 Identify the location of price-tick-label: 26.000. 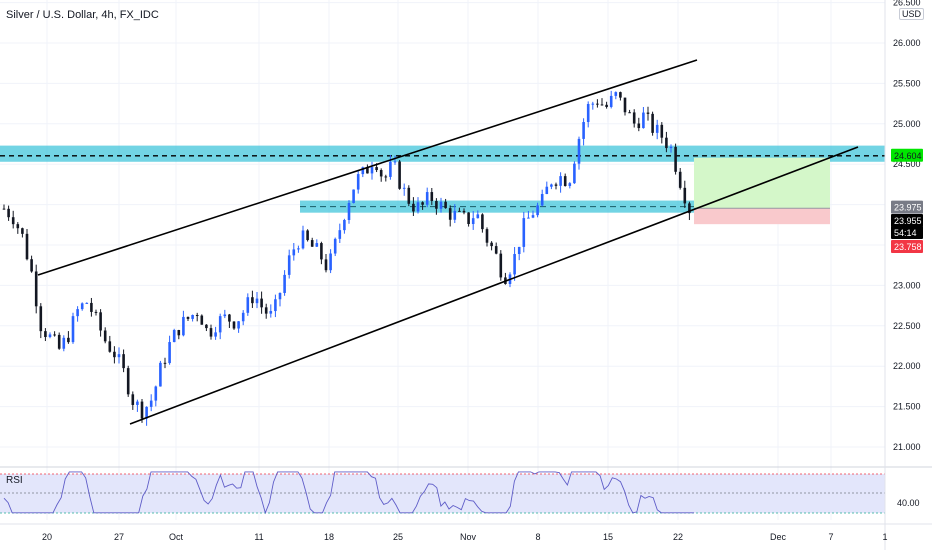
(907, 43).